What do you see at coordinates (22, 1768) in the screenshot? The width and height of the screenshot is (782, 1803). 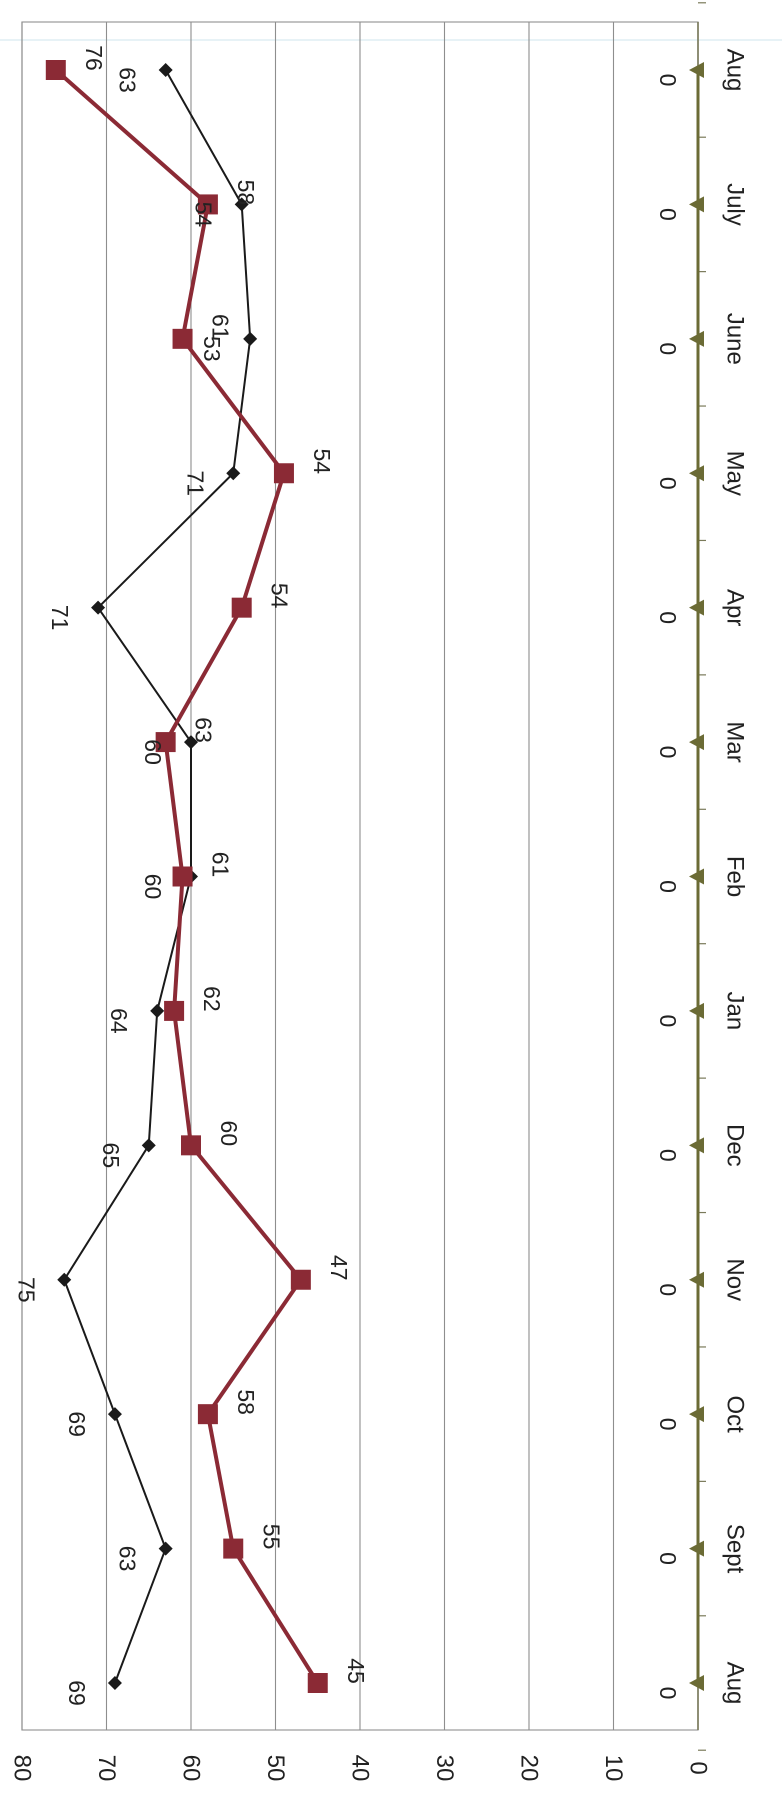 I see `value-tick-label: 80` at bounding box center [22, 1768].